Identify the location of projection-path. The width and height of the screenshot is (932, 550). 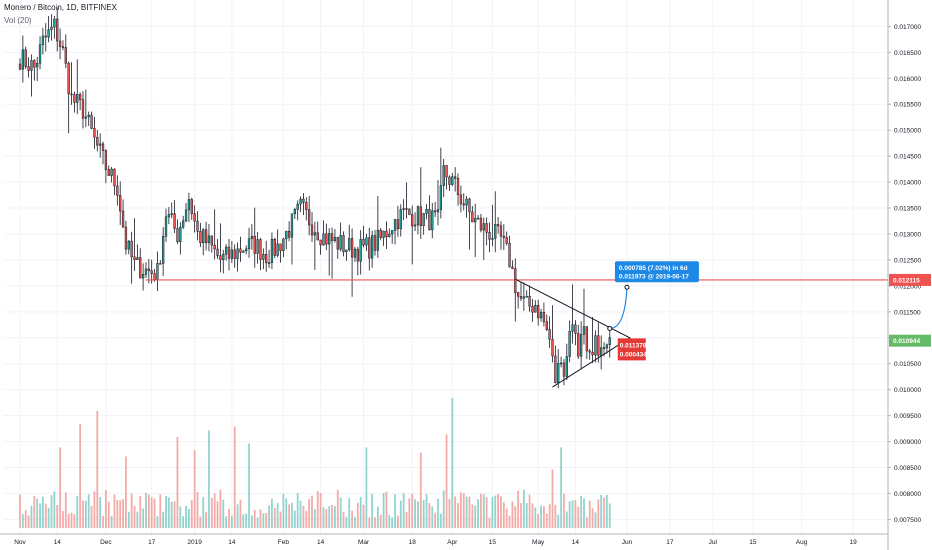
(618, 308).